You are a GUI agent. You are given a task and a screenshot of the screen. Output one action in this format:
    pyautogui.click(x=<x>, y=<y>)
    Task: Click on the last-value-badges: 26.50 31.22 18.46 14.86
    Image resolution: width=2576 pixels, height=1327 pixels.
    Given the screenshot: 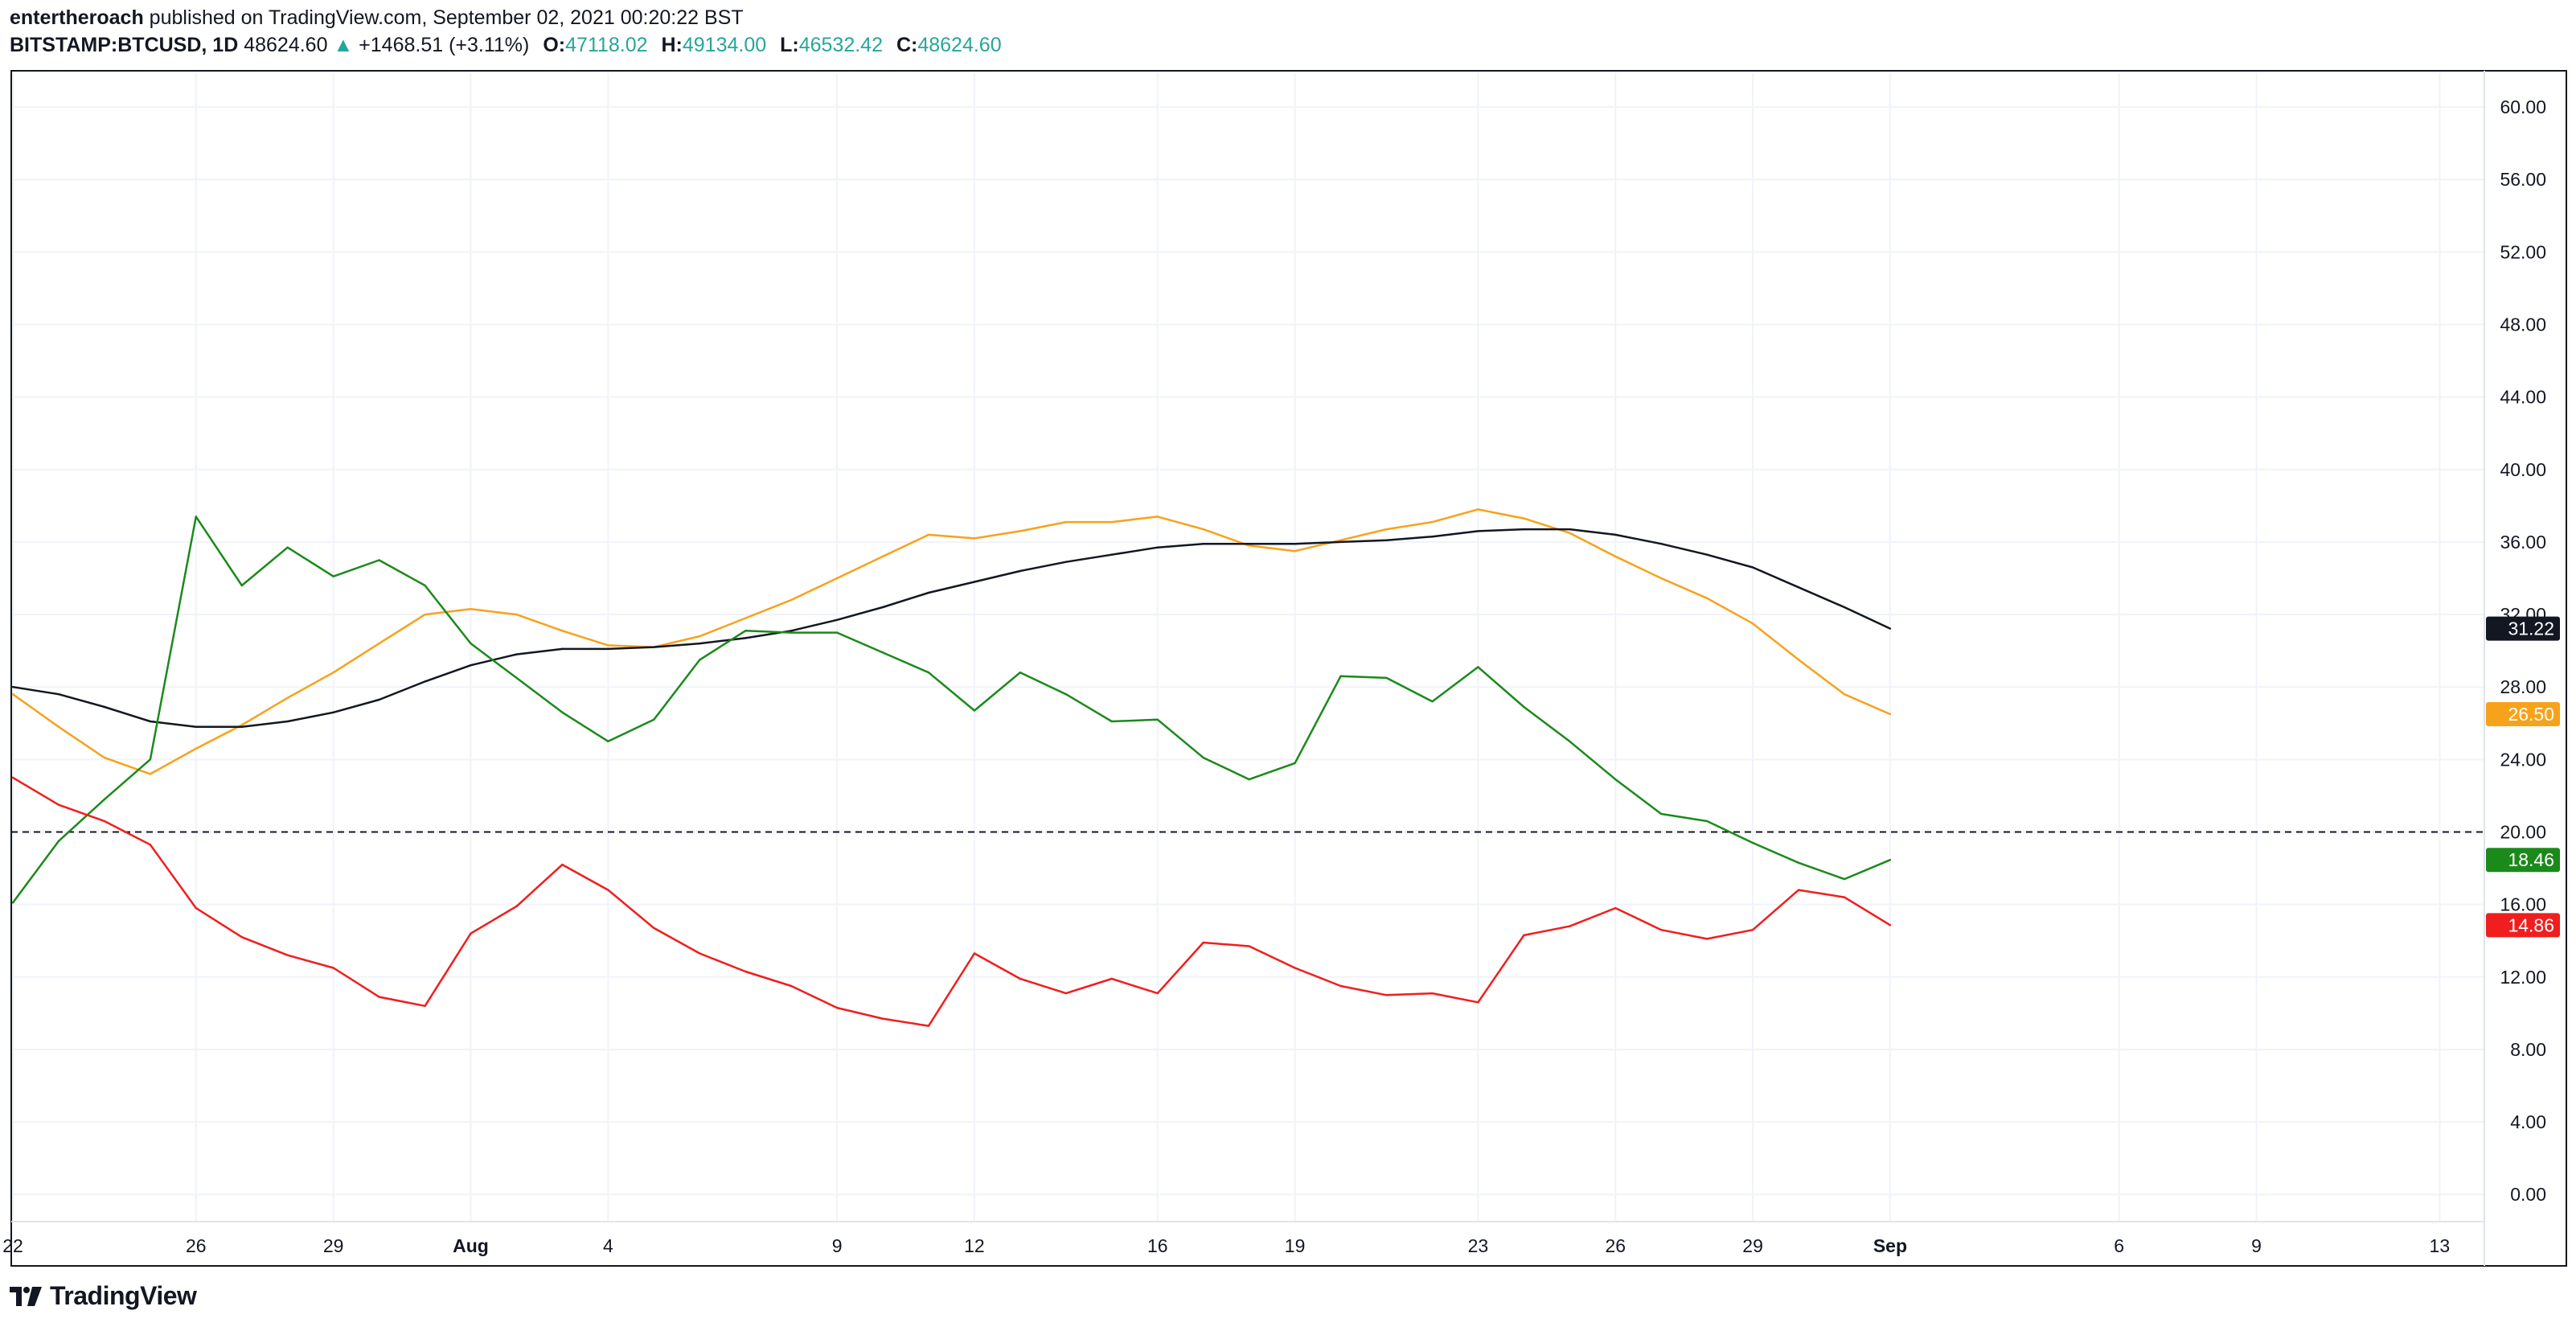 What is the action you would take?
    pyautogui.click(x=2523, y=777)
    